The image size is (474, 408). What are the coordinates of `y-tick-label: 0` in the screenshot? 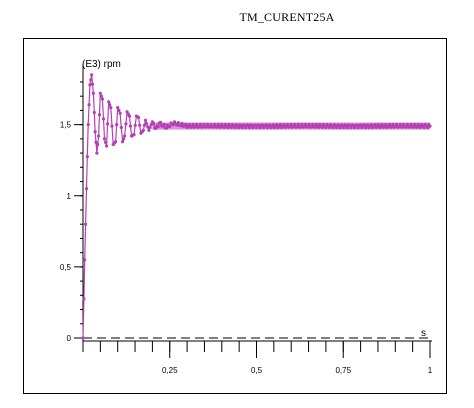 It's located at (69, 338).